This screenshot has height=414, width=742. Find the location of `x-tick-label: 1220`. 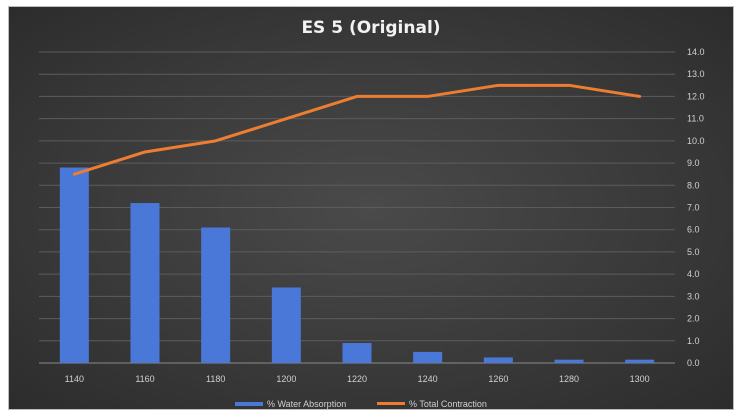

x-tick-label: 1220 is located at coordinates (357, 379).